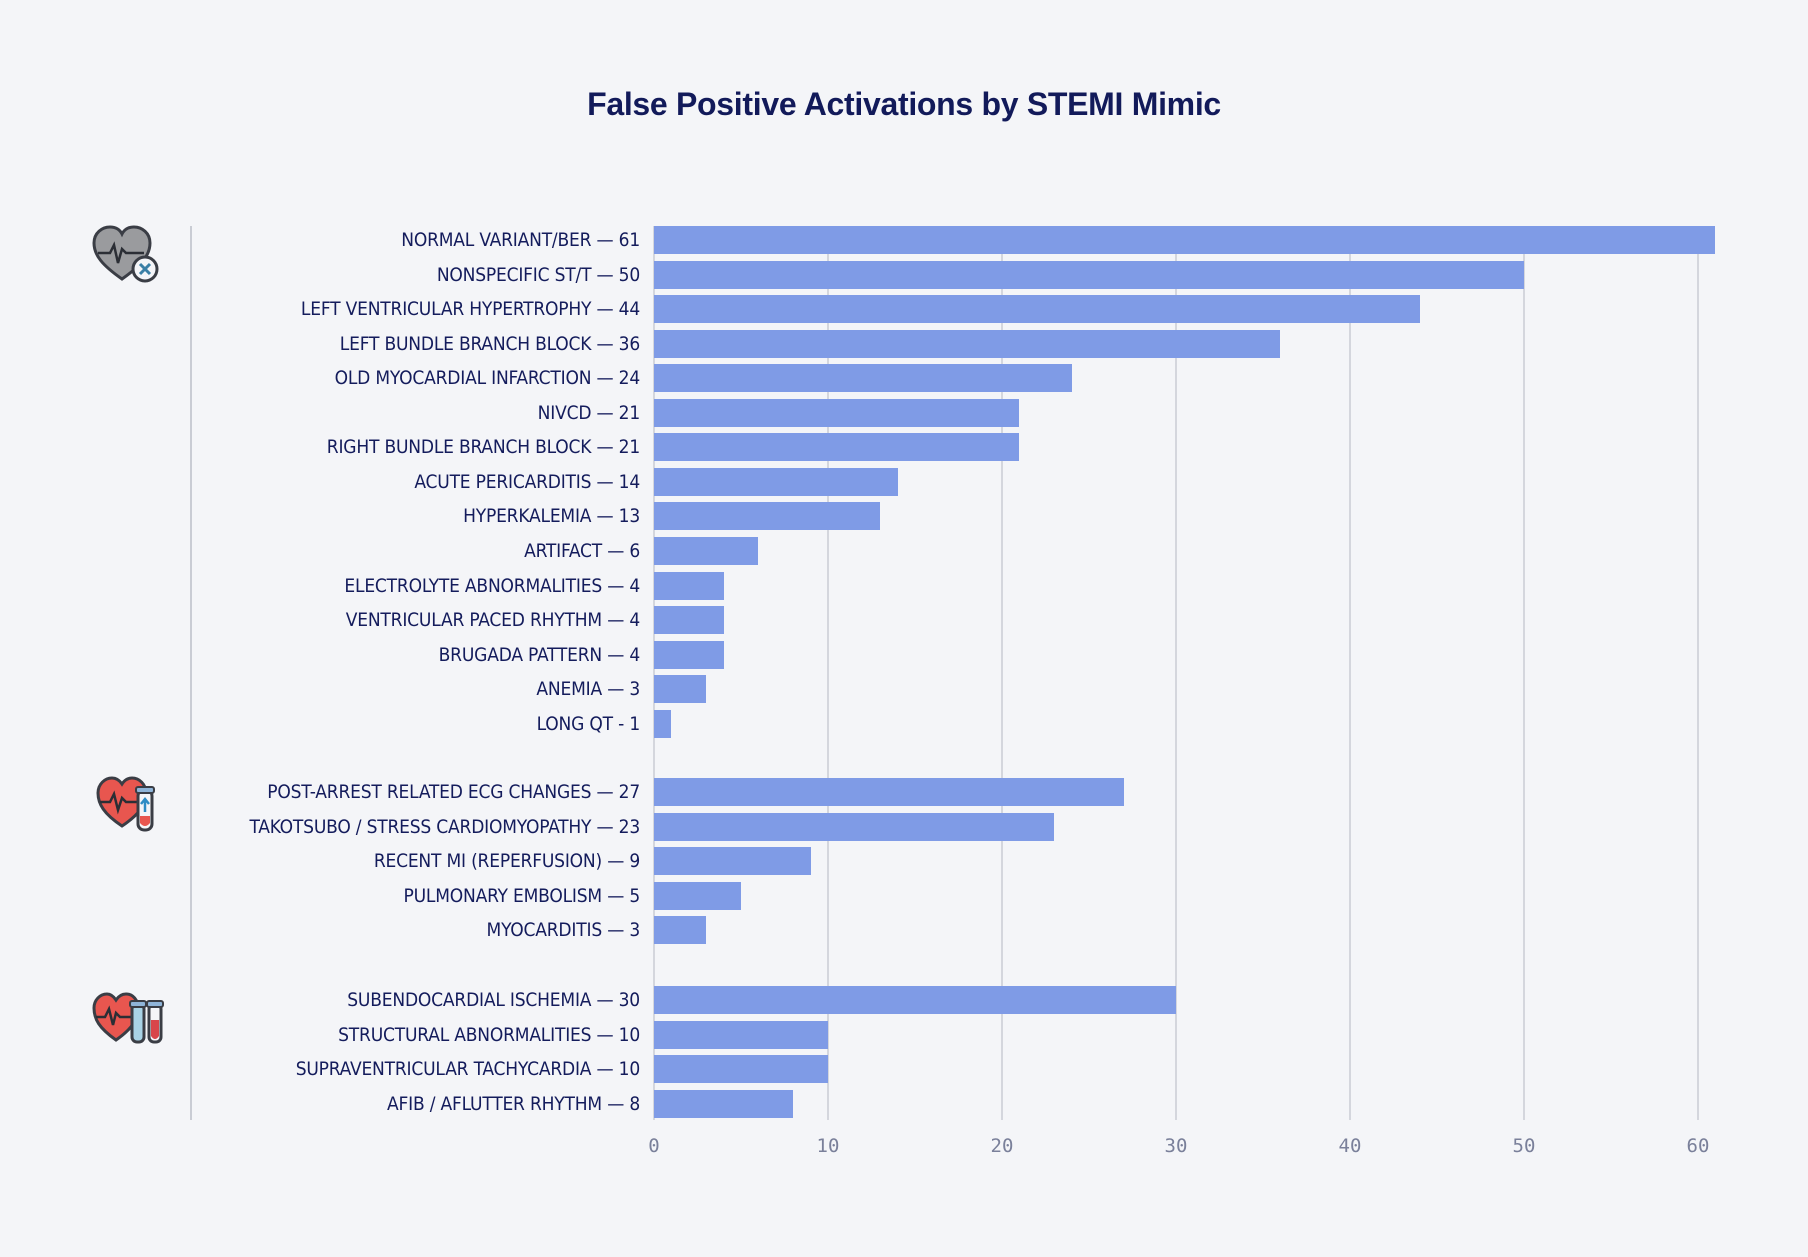 The image size is (1808, 1257). Describe the element at coordinates (654, 673) in the screenshot. I see `zero-baseline` at that location.